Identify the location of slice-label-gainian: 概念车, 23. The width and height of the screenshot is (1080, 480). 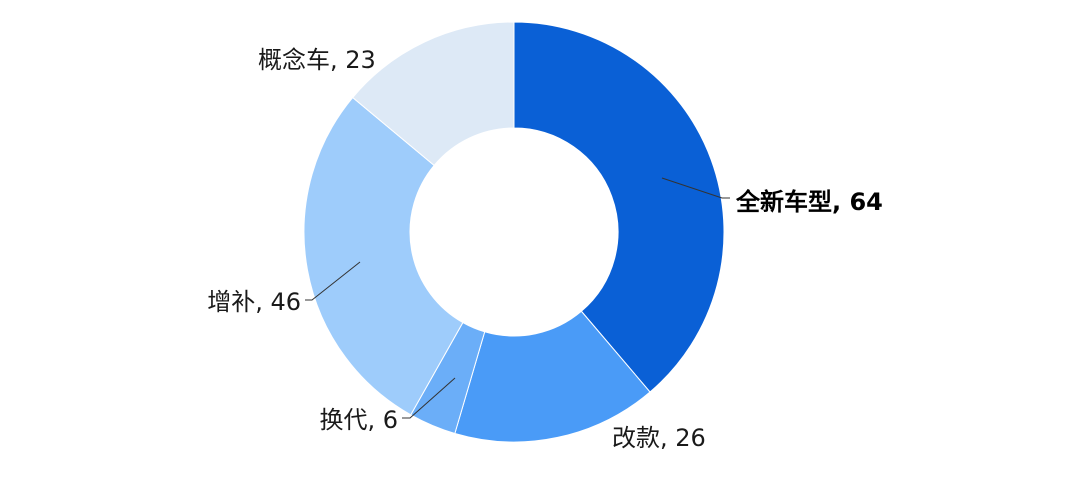
(317, 60).